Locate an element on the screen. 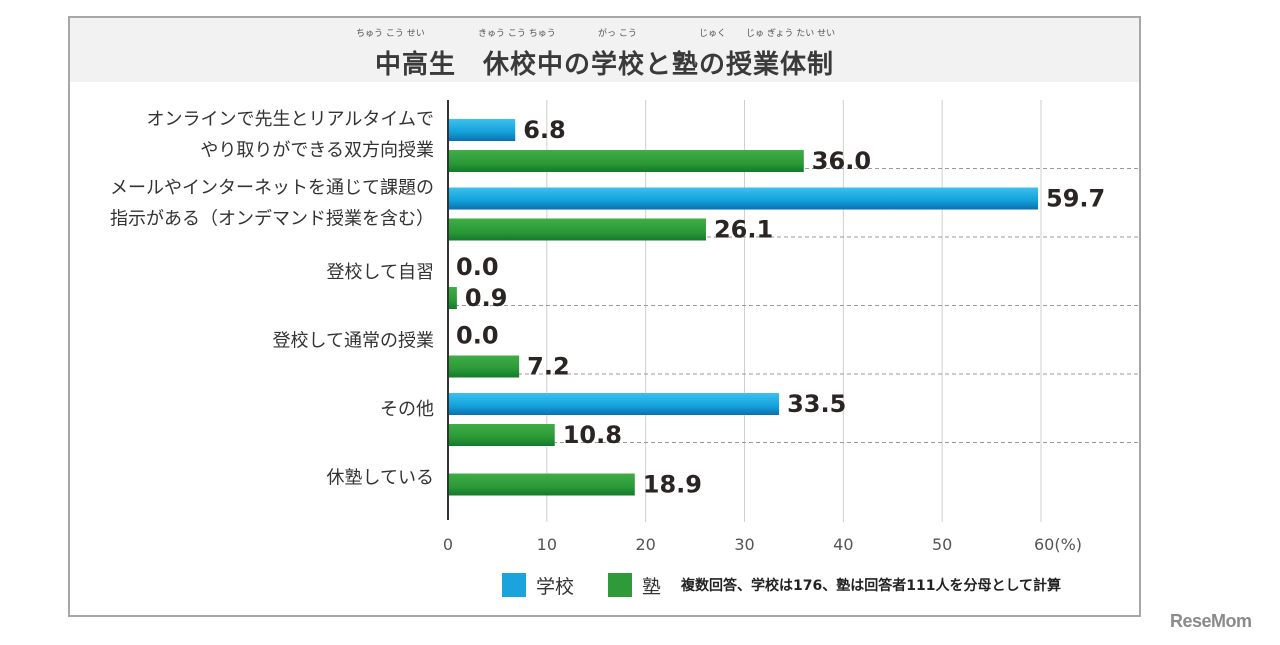 The height and width of the screenshot is (645, 1280). category-label: 指示がある（オンデマンド授業を含む） is located at coordinates (272, 219).